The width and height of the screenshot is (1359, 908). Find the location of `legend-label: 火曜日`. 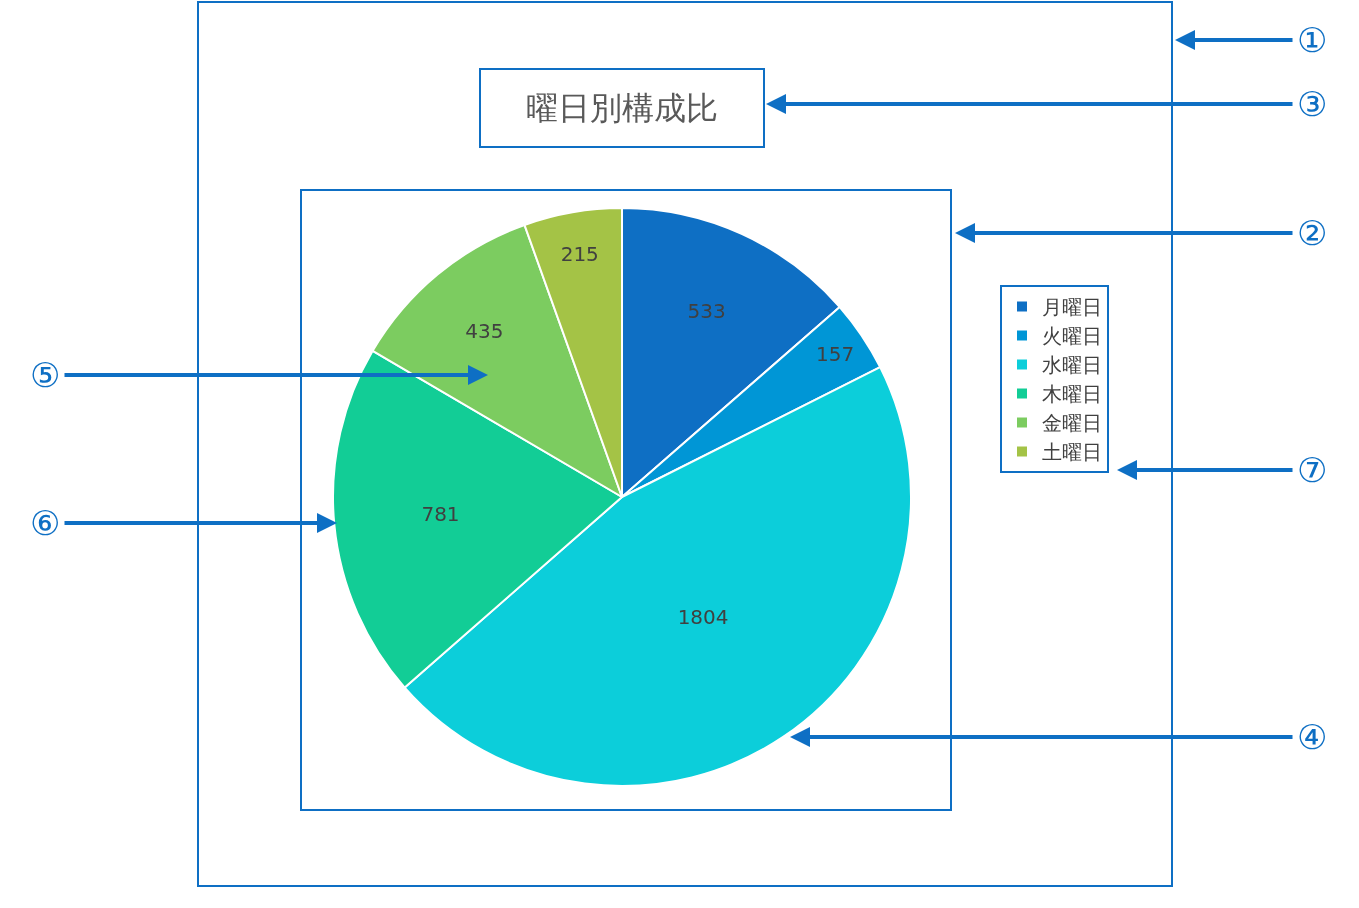

legend-label: 火曜日 is located at coordinates (1072, 336).